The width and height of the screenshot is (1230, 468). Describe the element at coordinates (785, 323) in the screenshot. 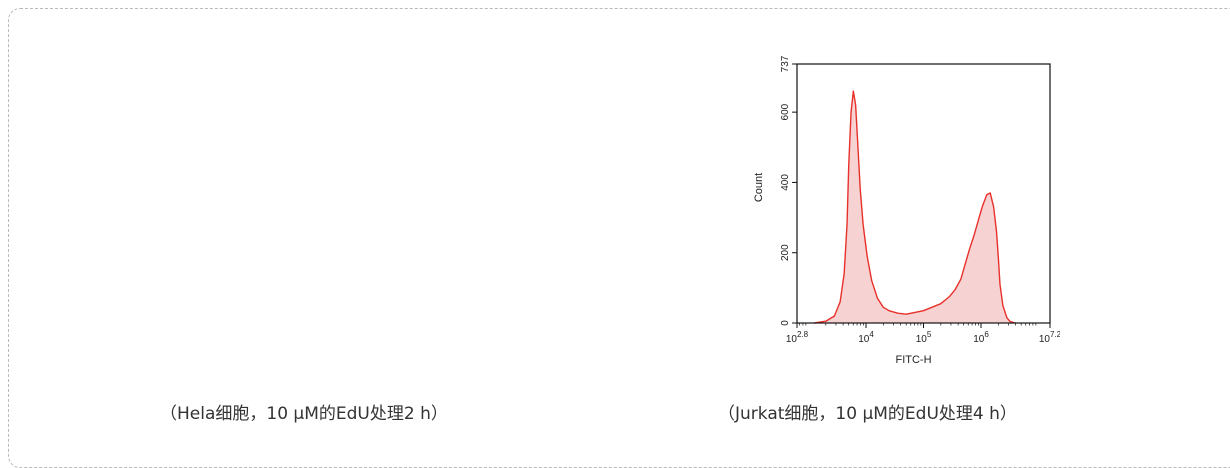

I see `y-tick-label: 0` at that location.